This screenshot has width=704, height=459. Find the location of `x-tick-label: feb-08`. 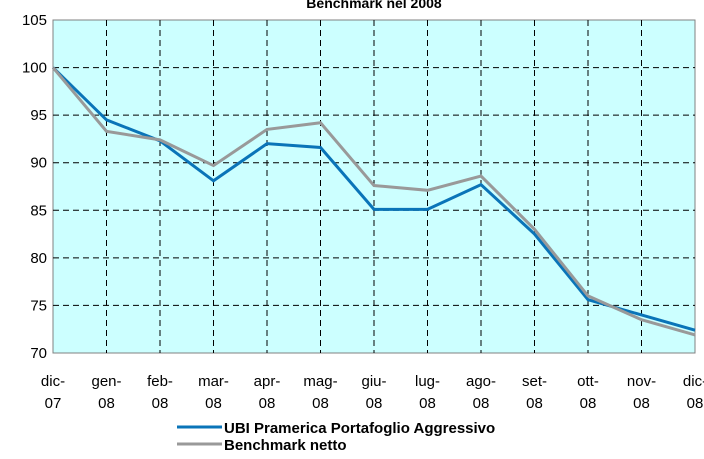

x-tick-label: feb-08 is located at coordinates (160, 392).